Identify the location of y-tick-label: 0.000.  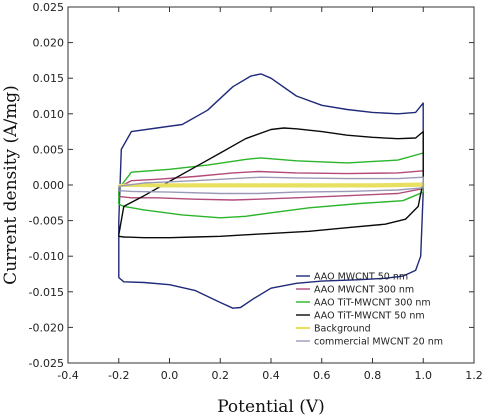
(49, 185).